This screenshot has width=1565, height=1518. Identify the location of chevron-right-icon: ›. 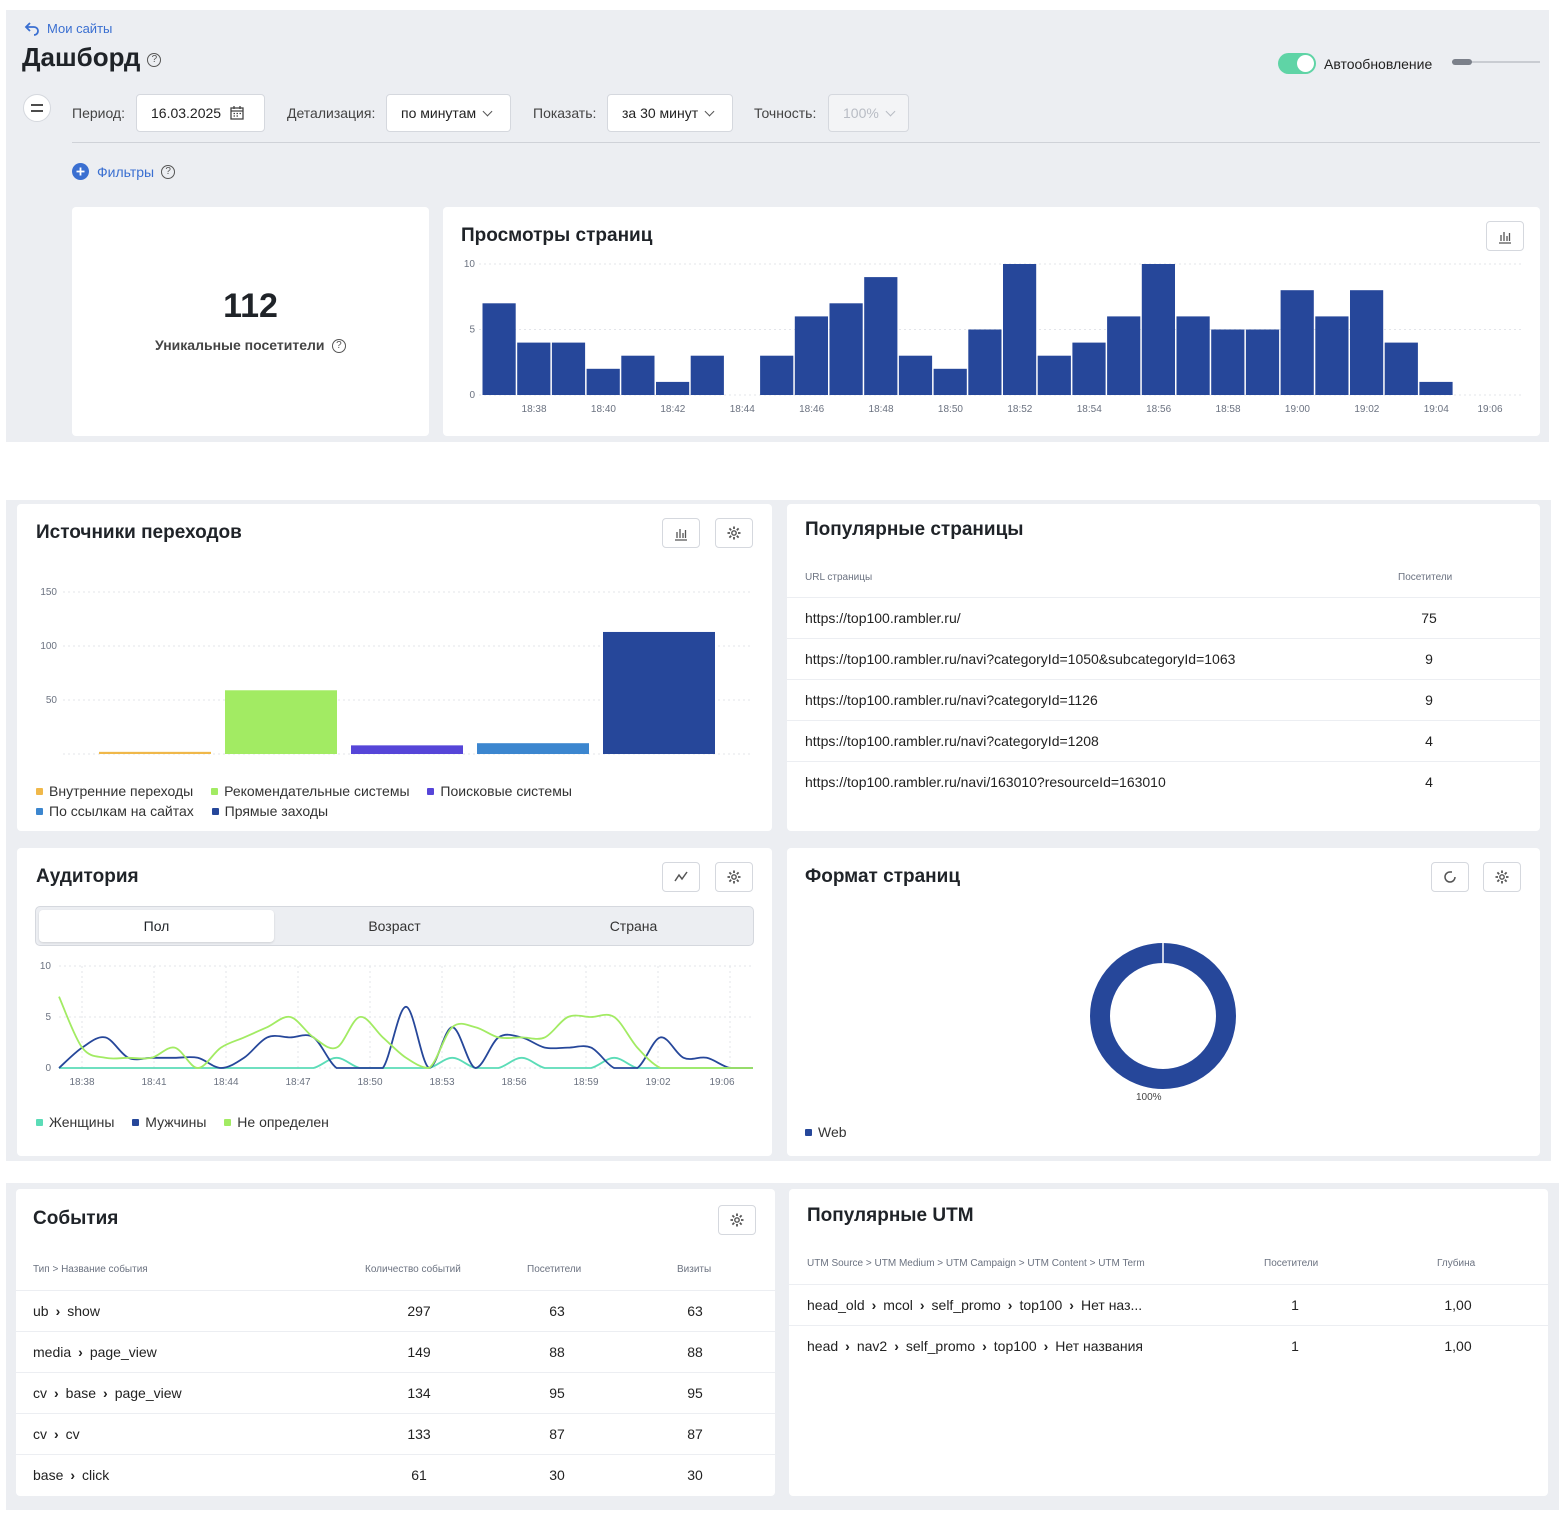
(1071, 1305).